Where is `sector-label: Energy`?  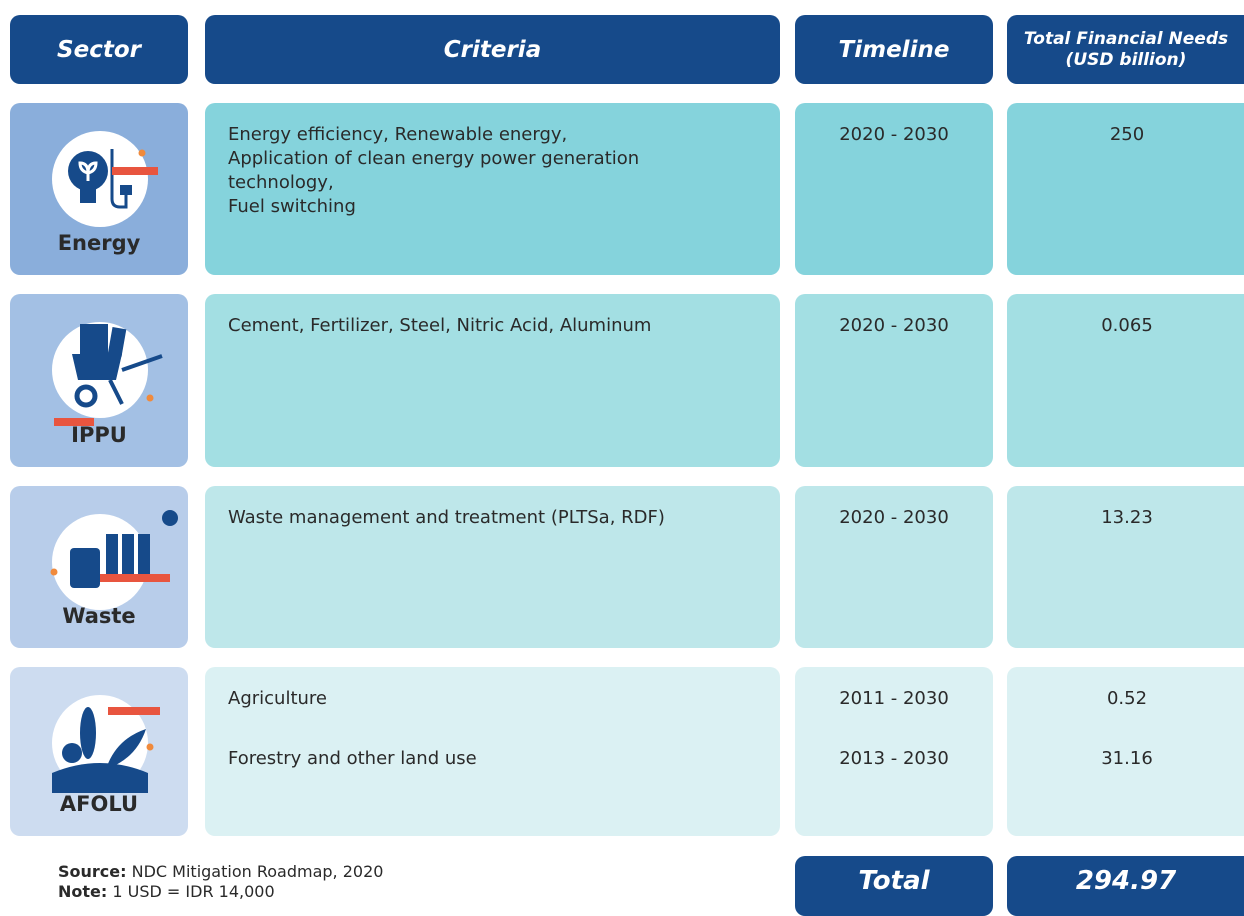
sector-label: Energy is located at coordinates (99, 243).